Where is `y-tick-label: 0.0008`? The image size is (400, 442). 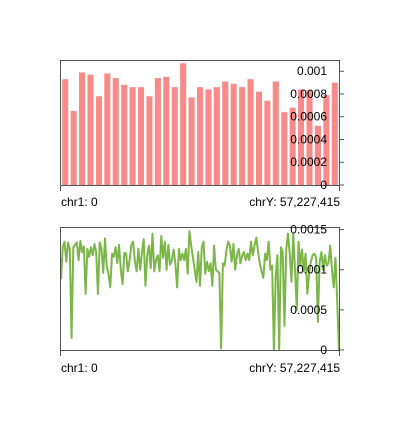
y-tick-label: 0.0008 is located at coordinates (308, 94).